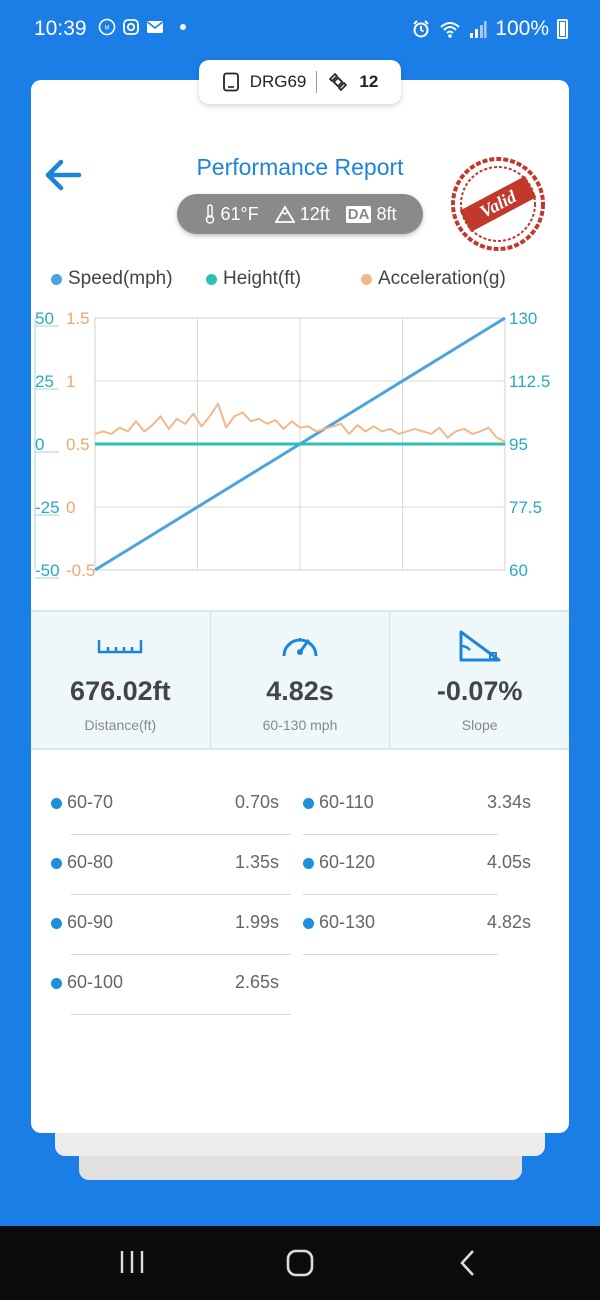 This screenshot has height=1300, width=600. I want to click on split-time: 1.99s, so click(257, 922).